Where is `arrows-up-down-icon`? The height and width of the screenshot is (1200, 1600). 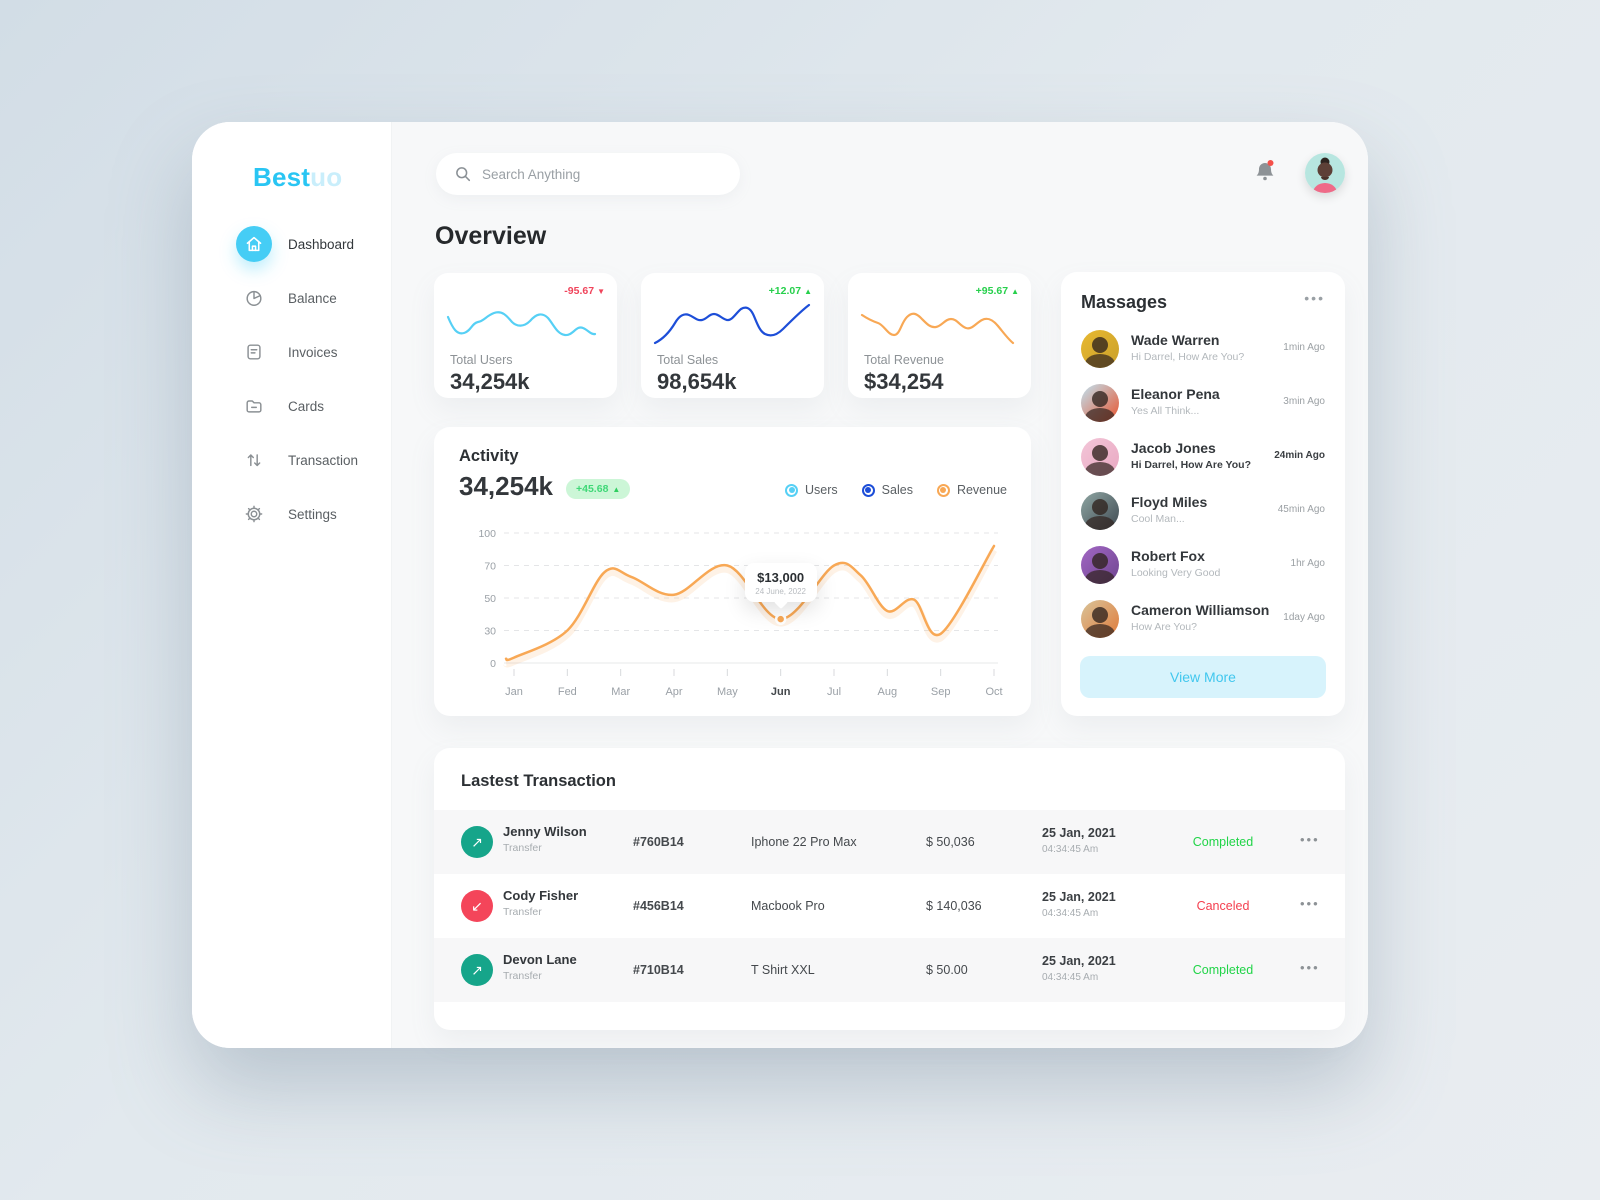 arrows-up-down-icon is located at coordinates (254, 460).